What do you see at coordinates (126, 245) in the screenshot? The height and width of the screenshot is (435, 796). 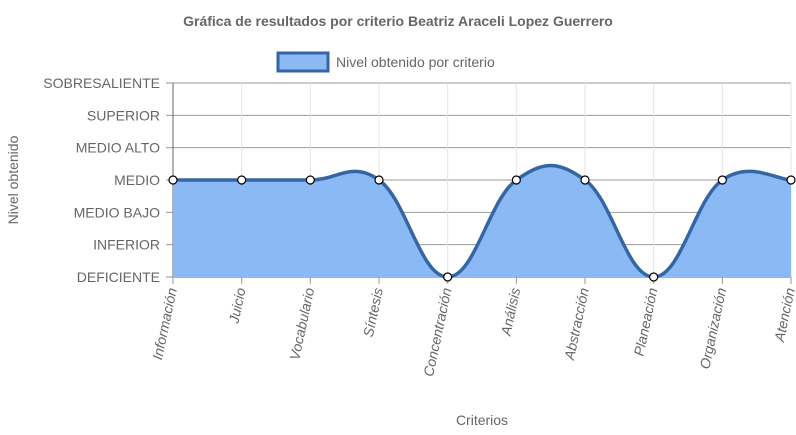 I see `y-tick-label: INFERIOR` at bounding box center [126, 245].